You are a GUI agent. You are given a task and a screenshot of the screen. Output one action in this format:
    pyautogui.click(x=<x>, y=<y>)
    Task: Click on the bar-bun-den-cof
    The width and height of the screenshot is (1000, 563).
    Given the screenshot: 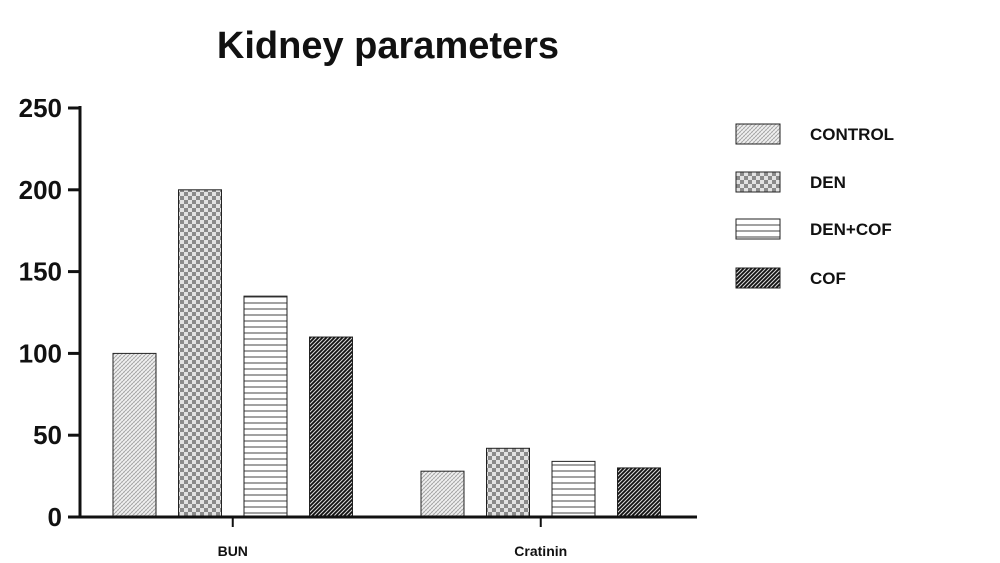 What is the action you would take?
    pyautogui.click(x=265, y=406)
    